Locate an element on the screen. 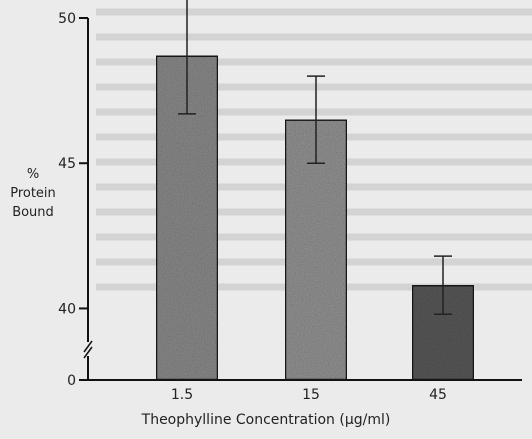  y-axis-label-line: % is located at coordinates (33, 174).